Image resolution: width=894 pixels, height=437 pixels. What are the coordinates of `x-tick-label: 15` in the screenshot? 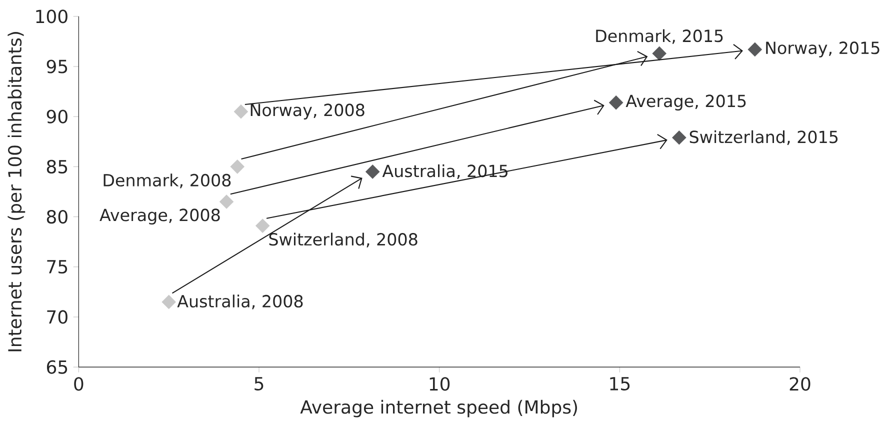 It's located at (620, 383).